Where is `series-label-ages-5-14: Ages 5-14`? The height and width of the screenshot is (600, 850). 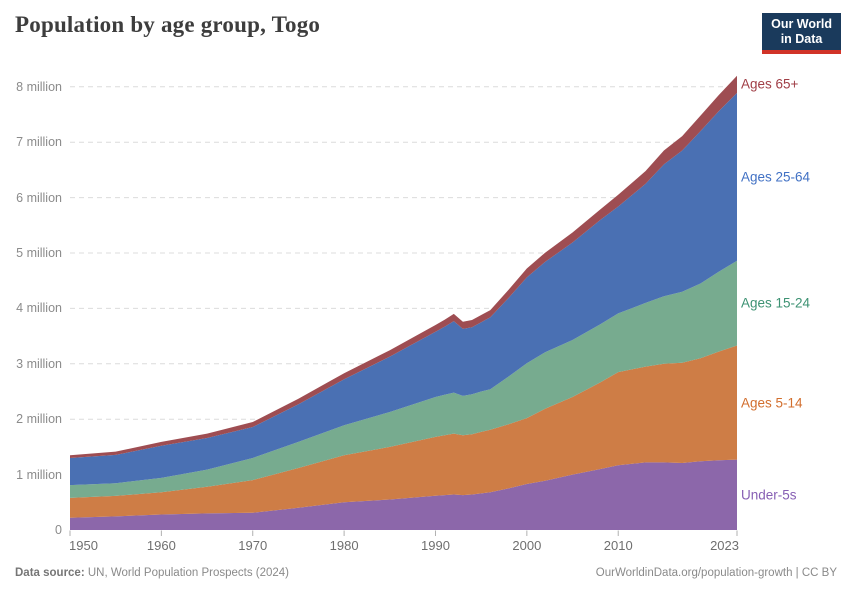
series-label-ages-5-14: Ages 5-14 is located at coordinates (772, 403).